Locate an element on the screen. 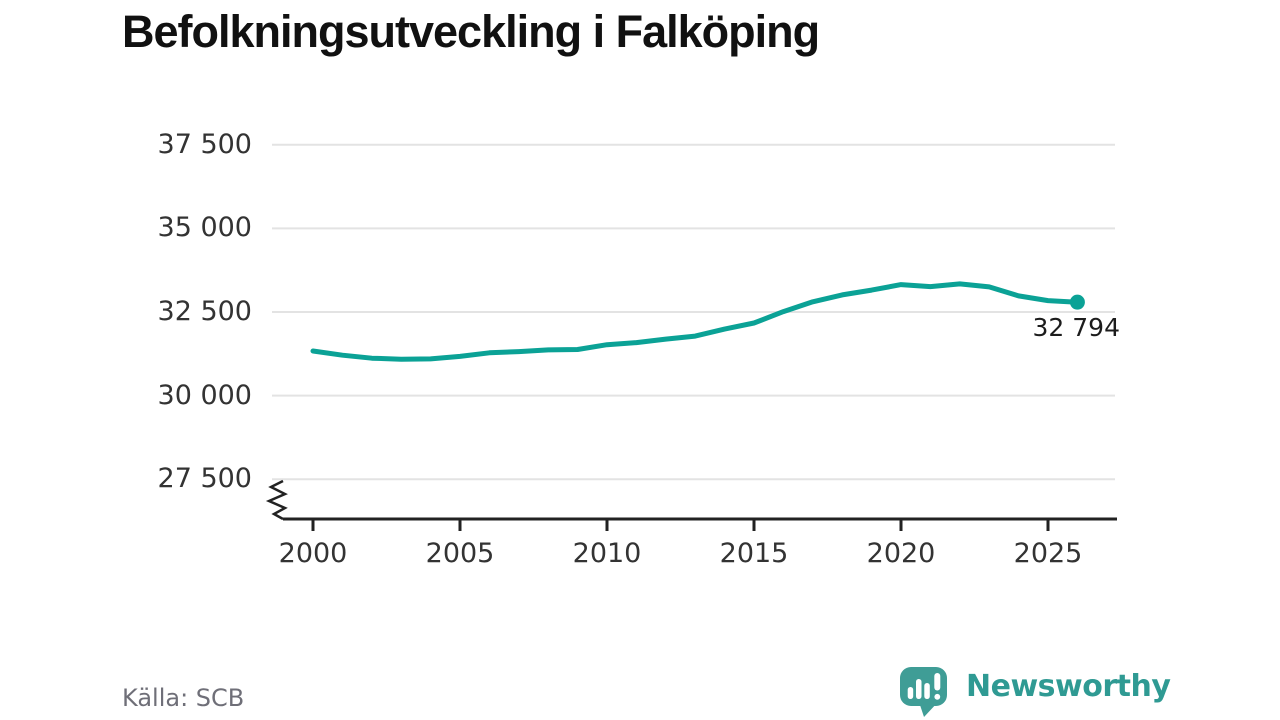 The width and height of the screenshot is (1280, 720). newsworthy-logo: Newsworthy is located at coordinates (1034, 692).